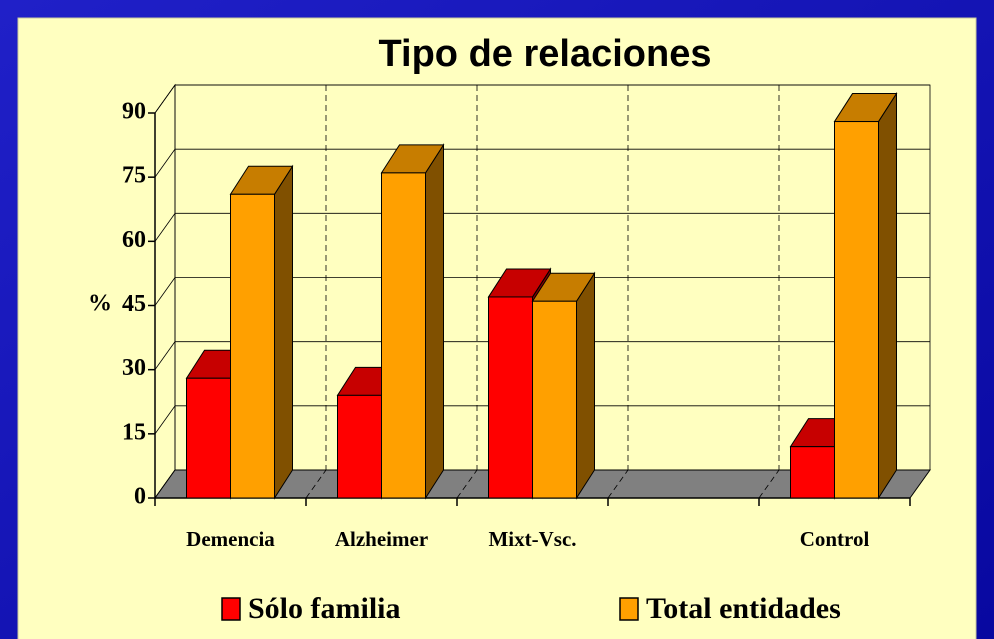  Describe the element at coordinates (230, 539) in the screenshot. I see `x-tick-label: Demencia` at that location.